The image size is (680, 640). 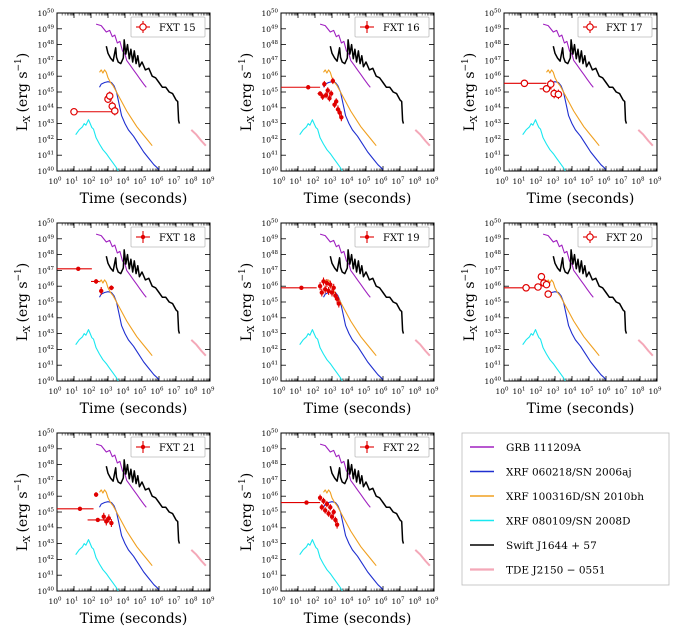 I want to click on x-tick-label: 10⁷, so click(x=621, y=392).